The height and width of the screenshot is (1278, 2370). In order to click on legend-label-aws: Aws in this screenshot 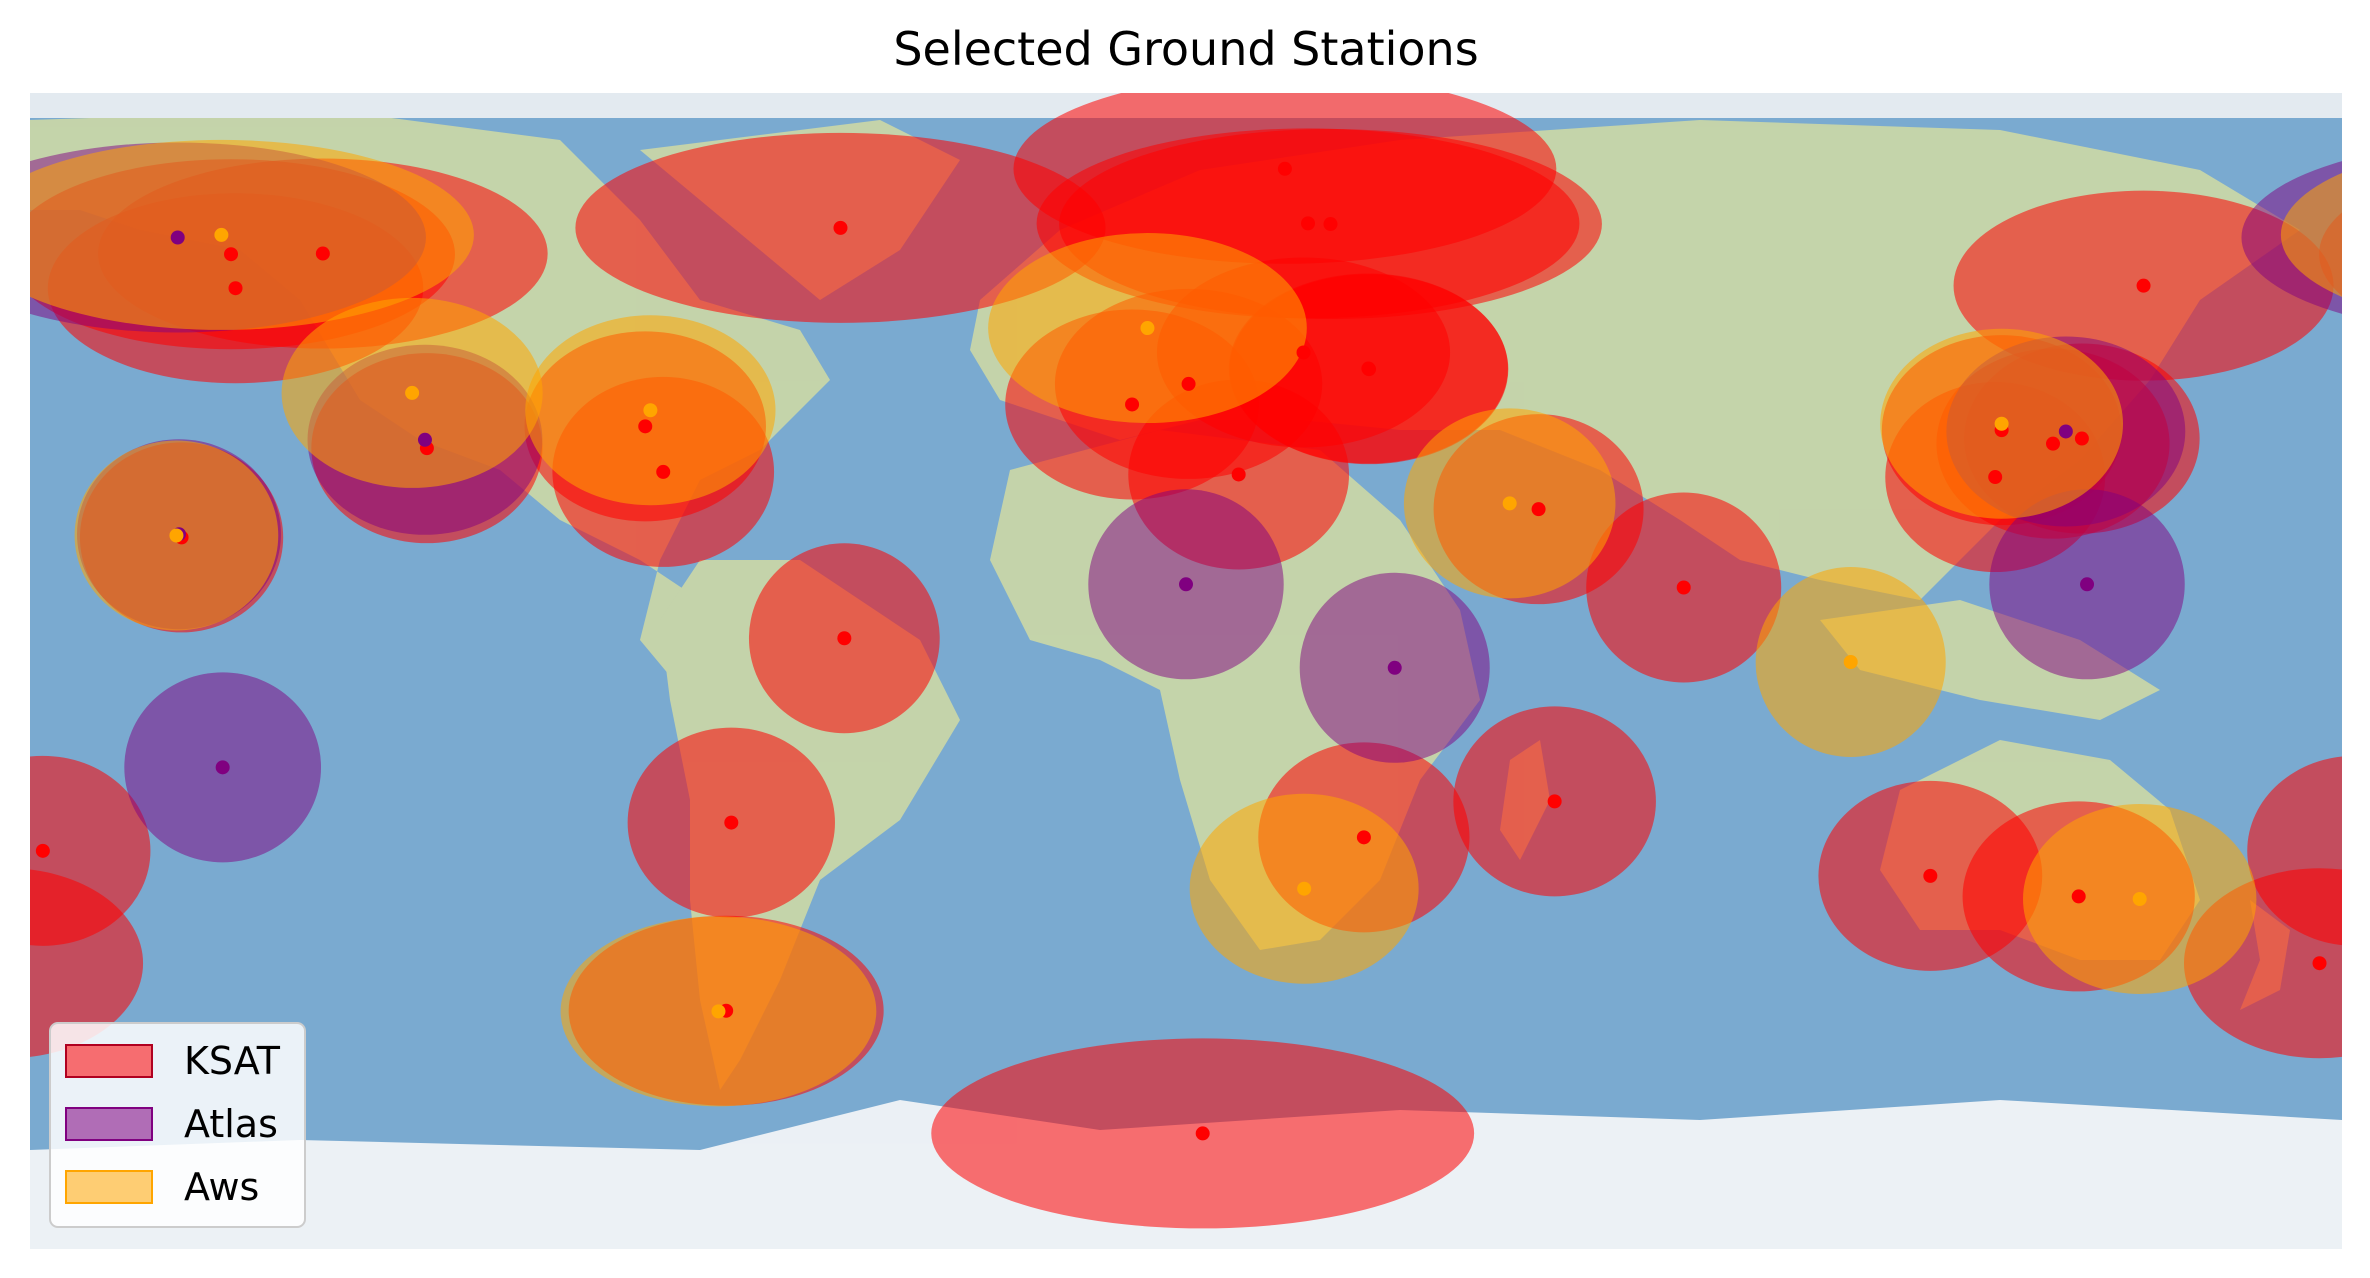, I will do `click(221, 1187)`.